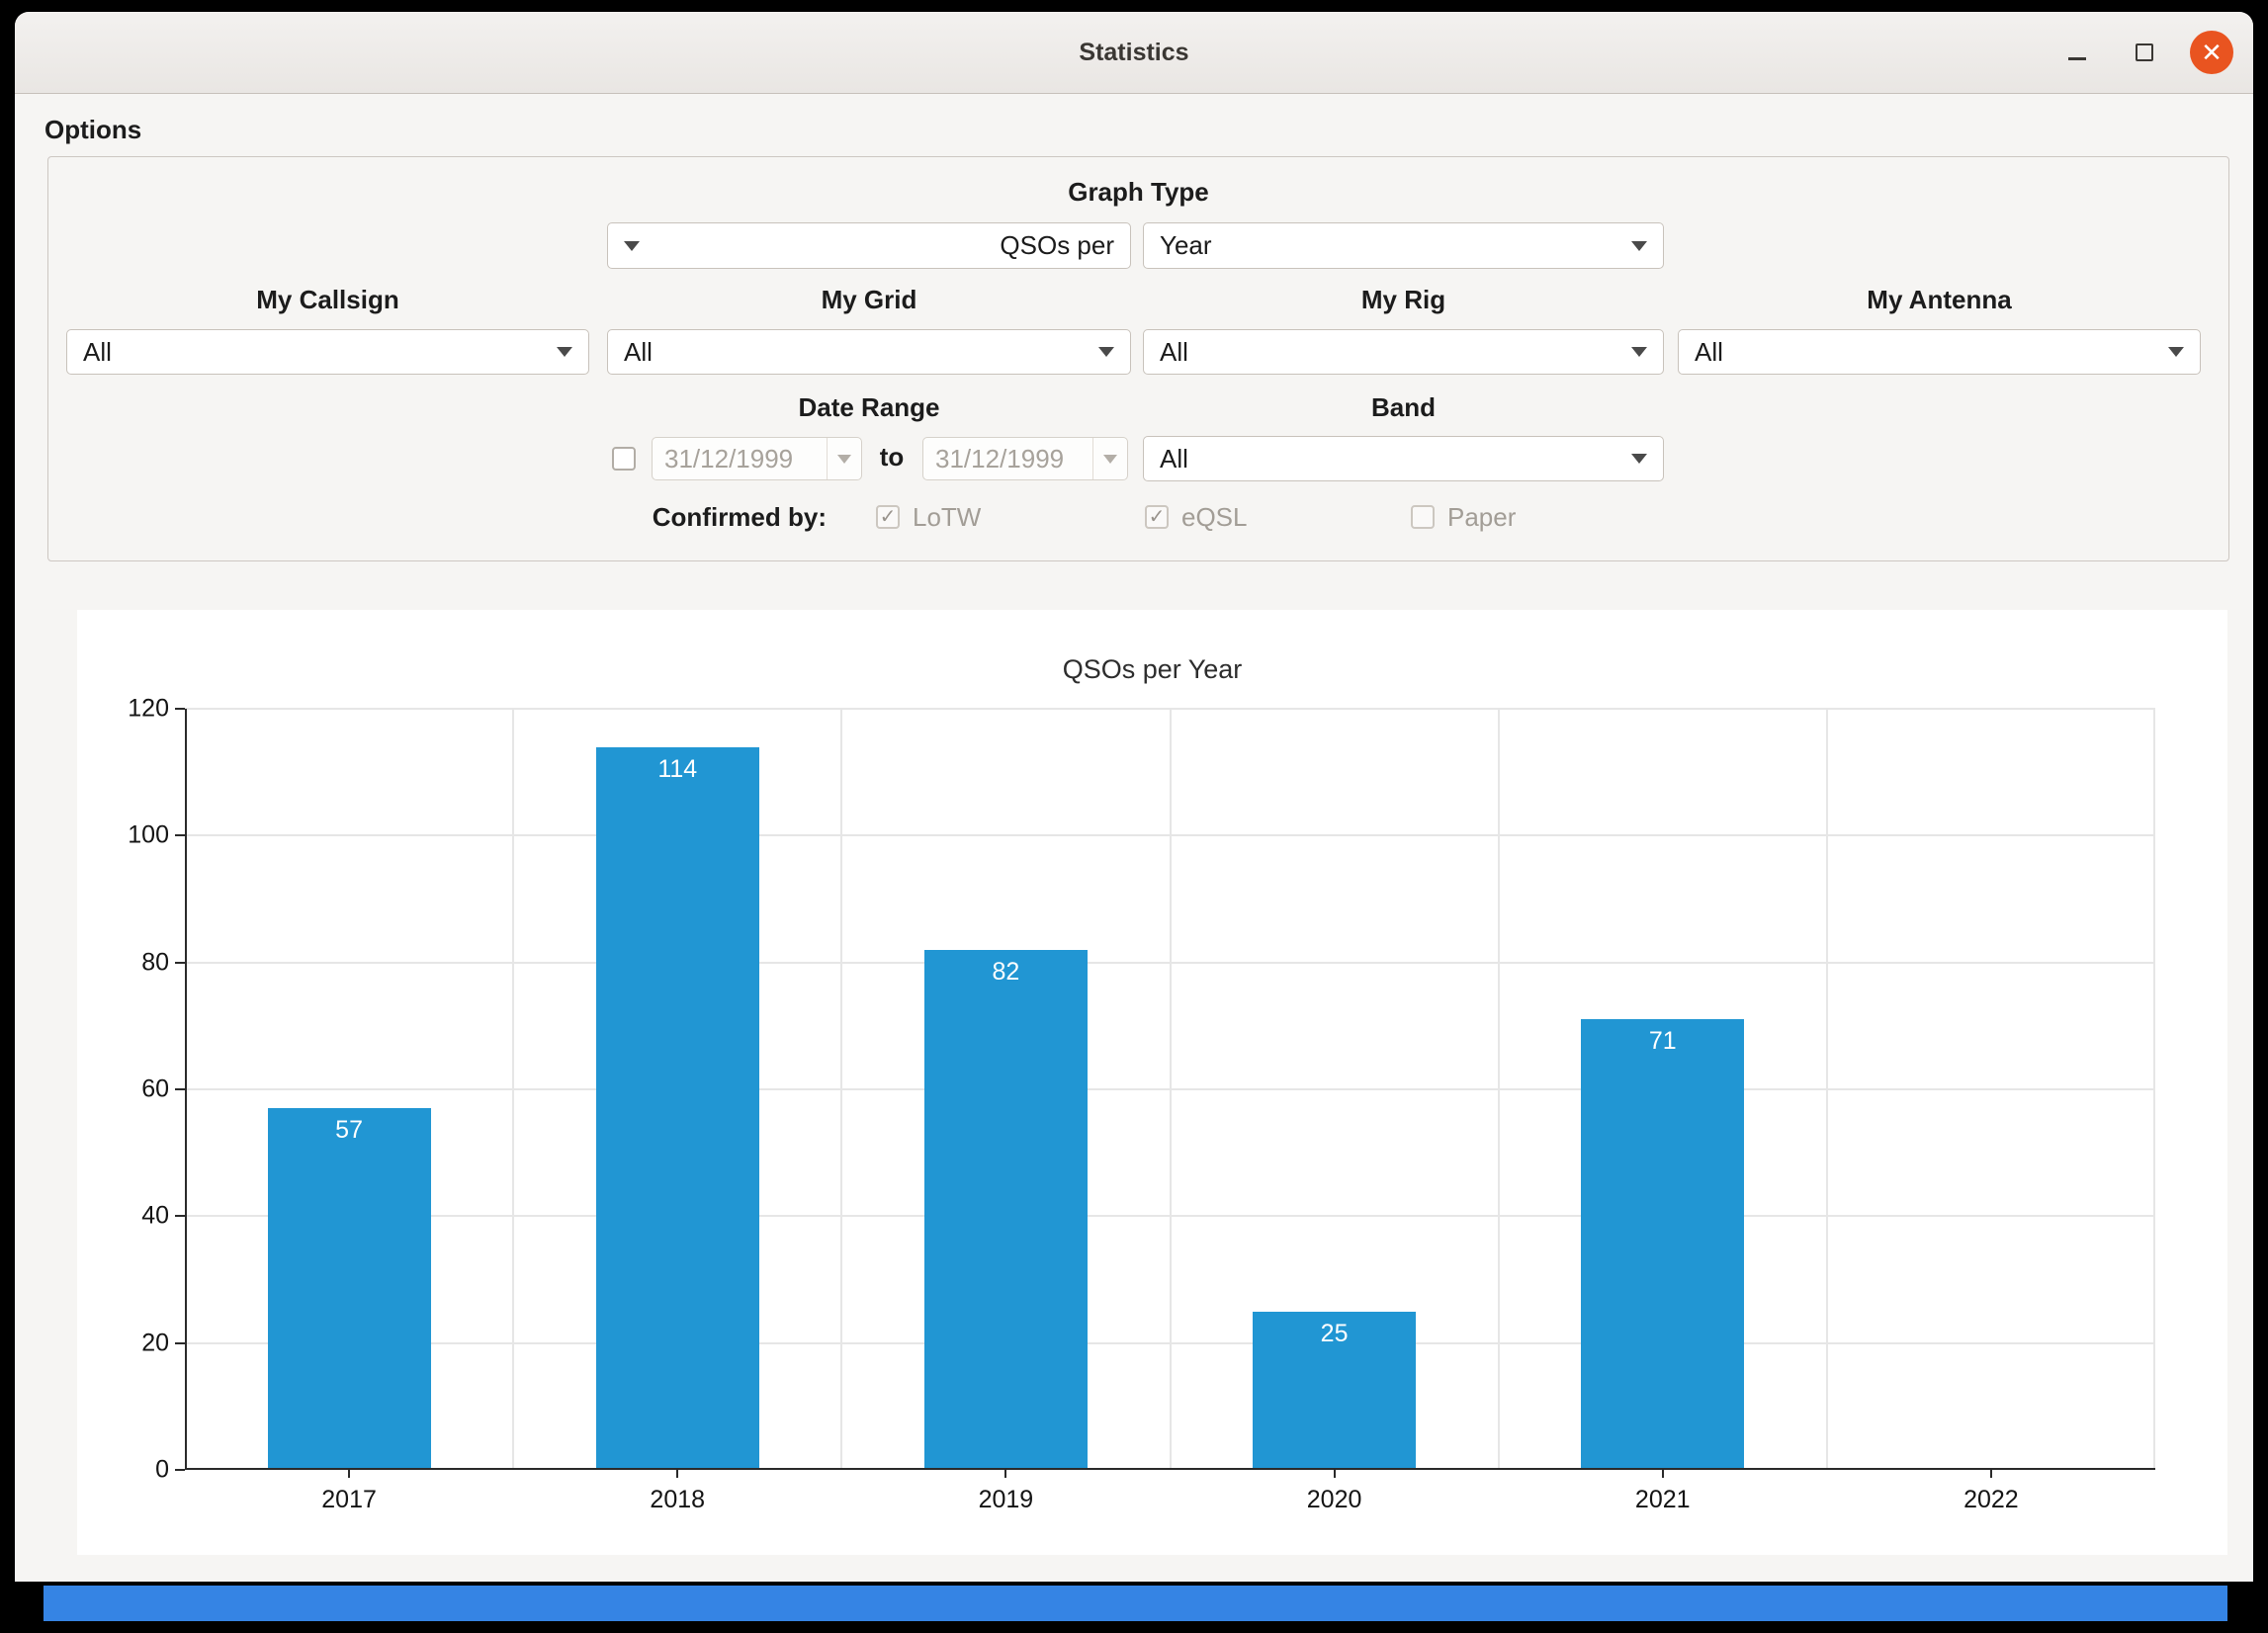  Describe the element at coordinates (1335, 1333) in the screenshot. I see `bar-value-label: 25` at that location.